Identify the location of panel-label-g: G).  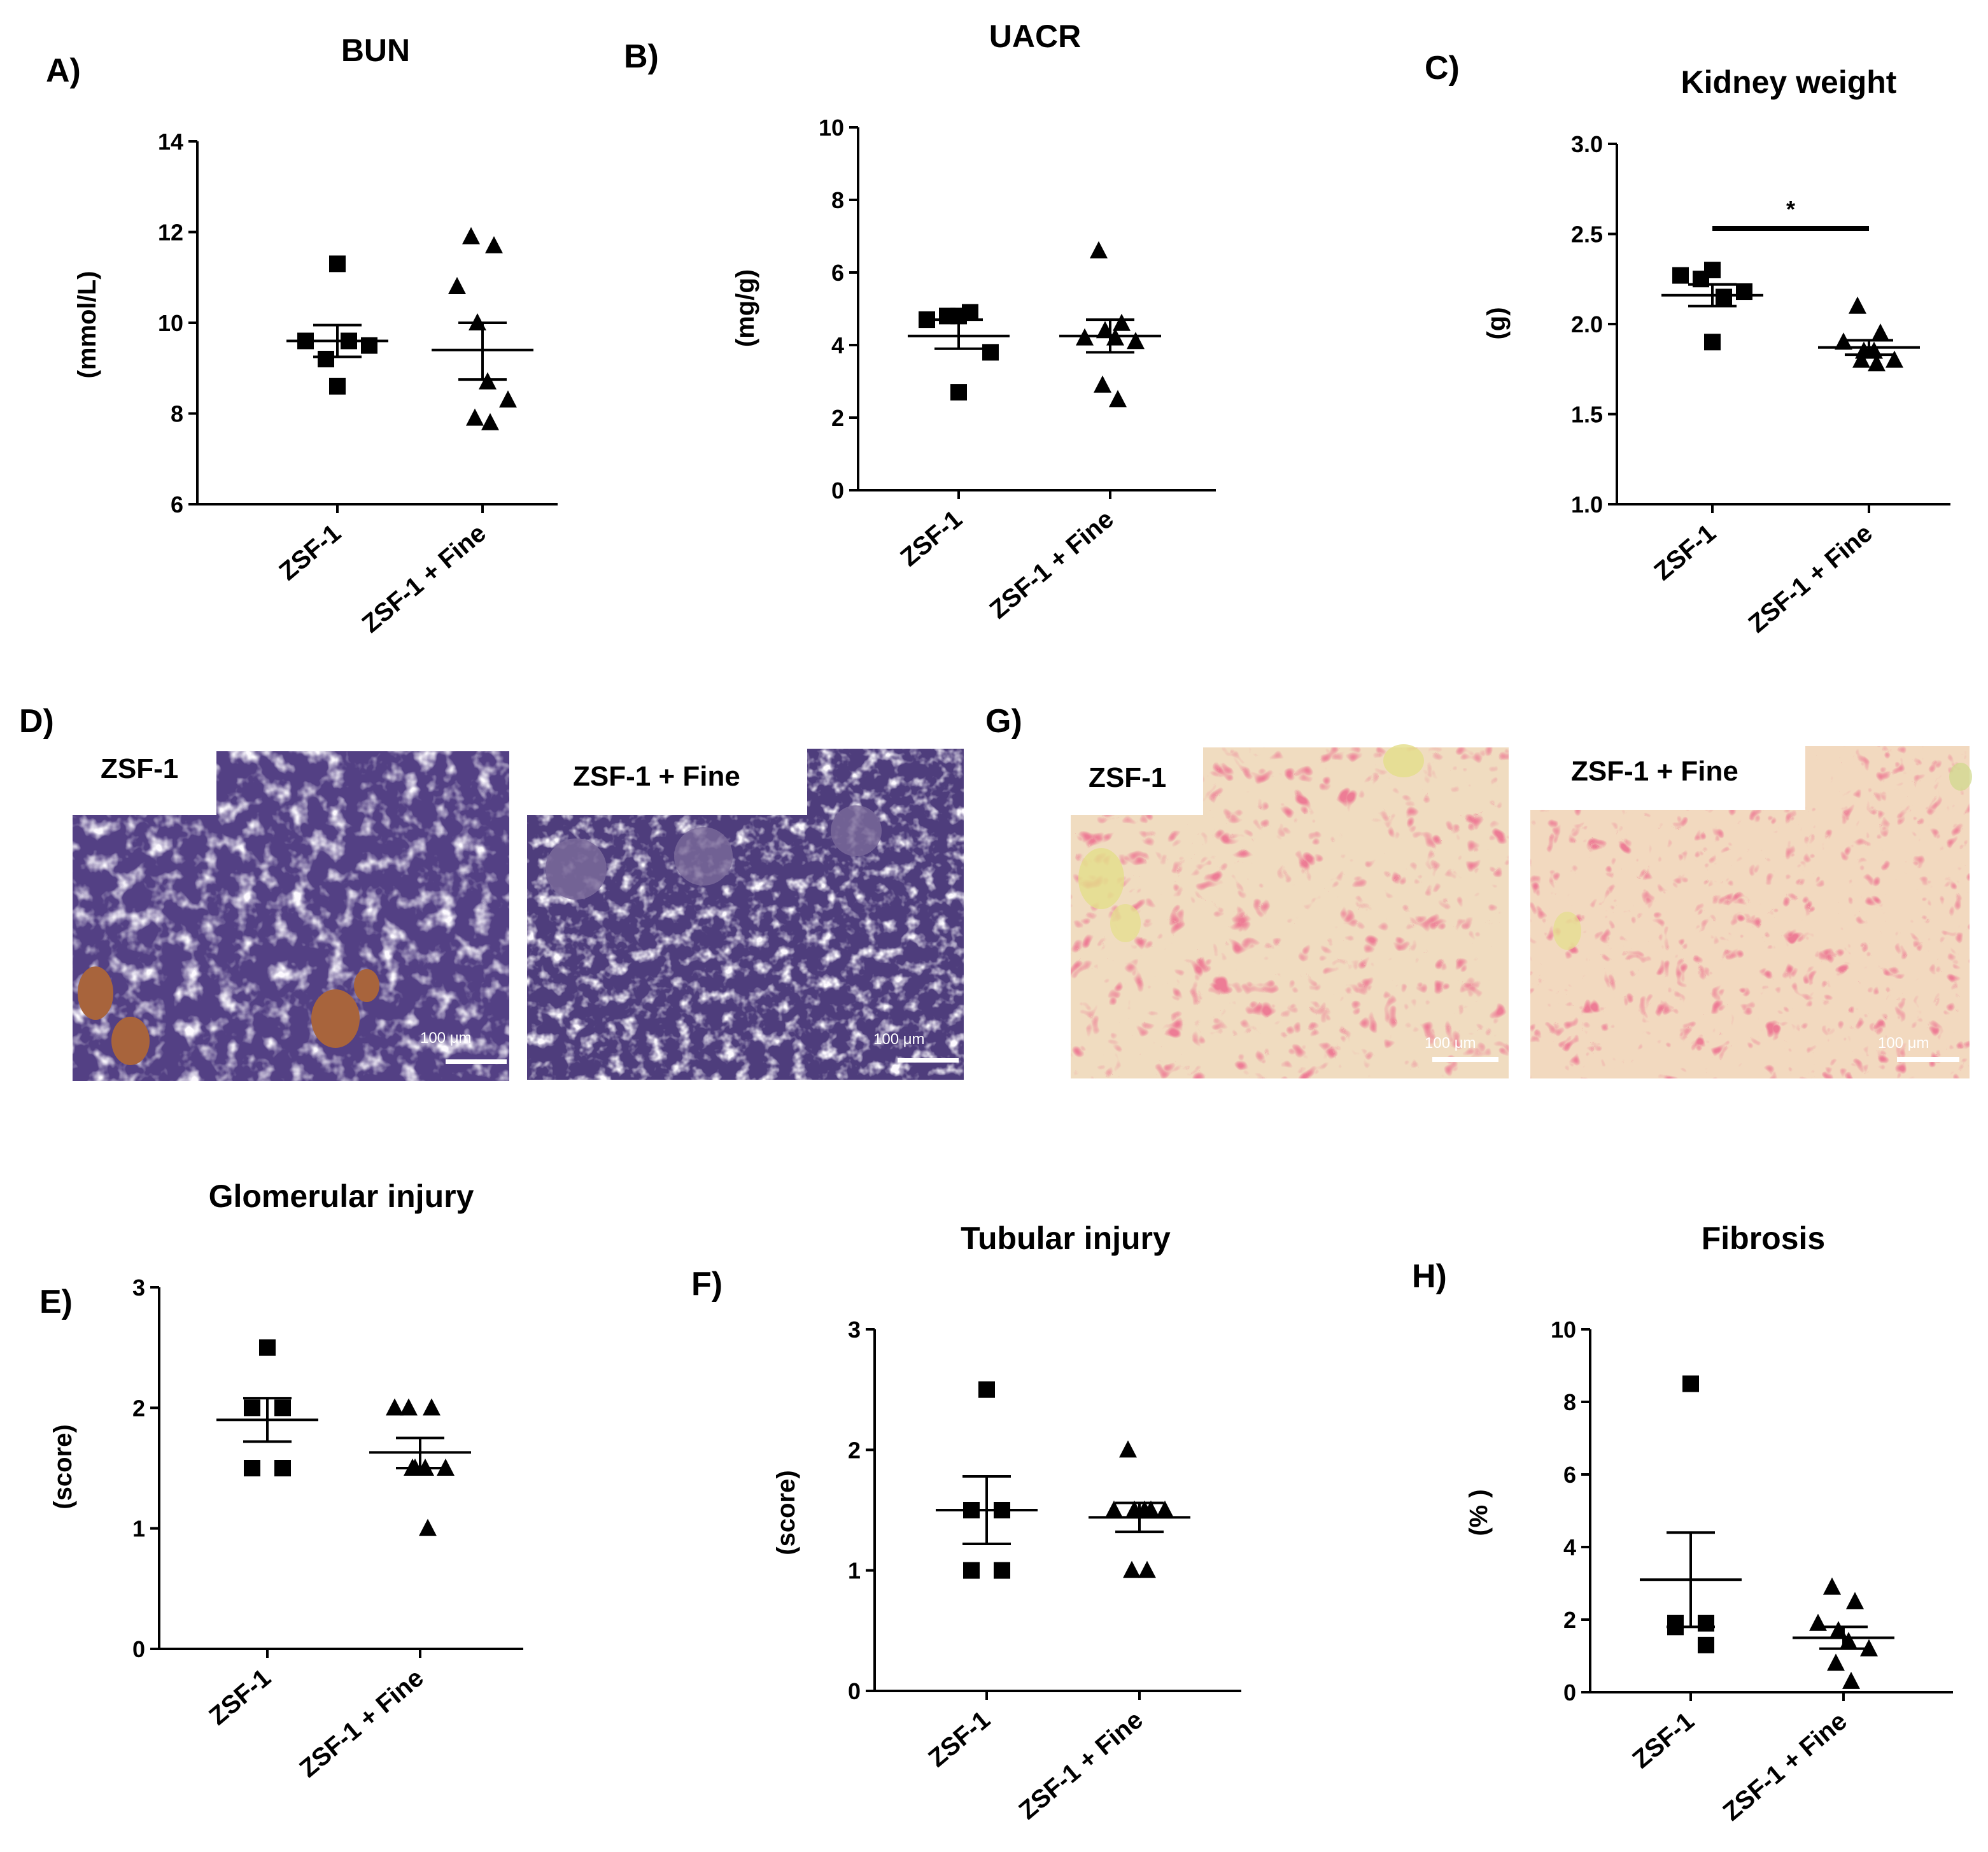
(1003, 721).